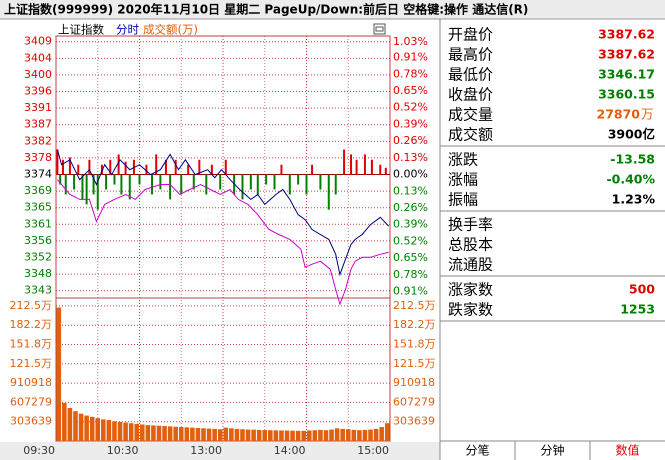 This screenshot has width=665, height=460. I want to click on y2-tick-label: 0.65%, so click(410, 257).